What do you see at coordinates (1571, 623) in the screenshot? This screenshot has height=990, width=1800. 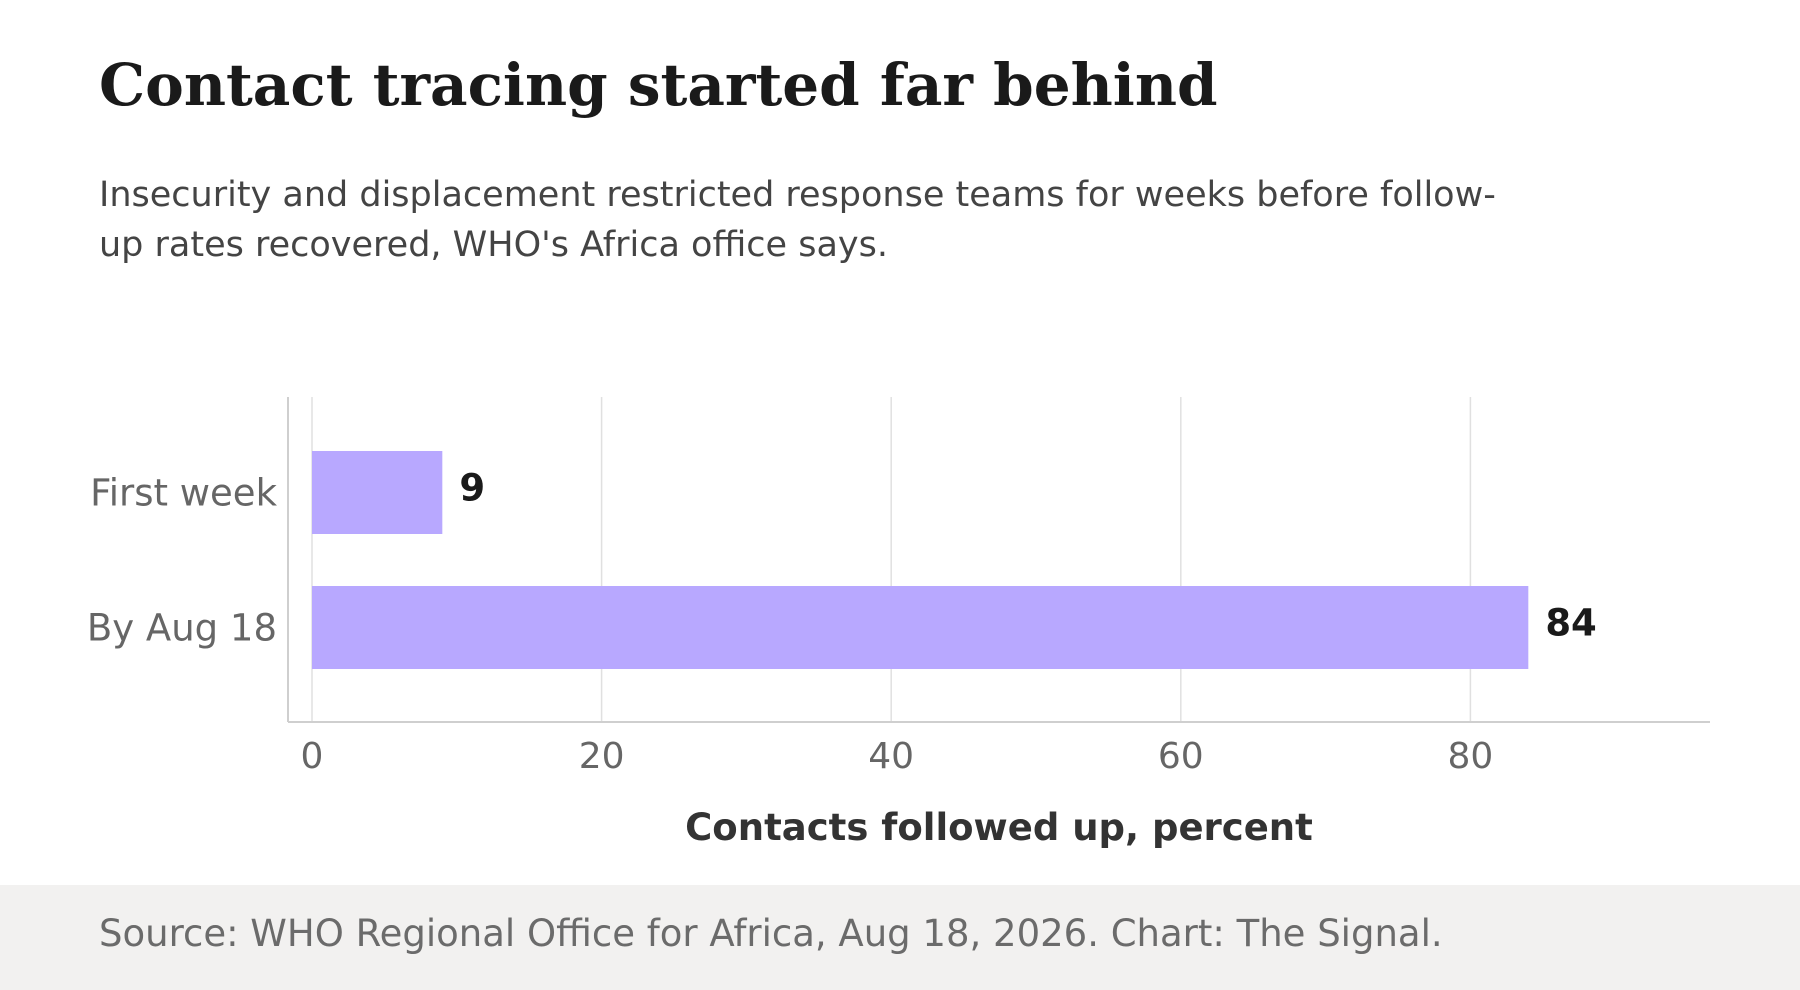 I see `value-label: 84` at bounding box center [1571, 623].